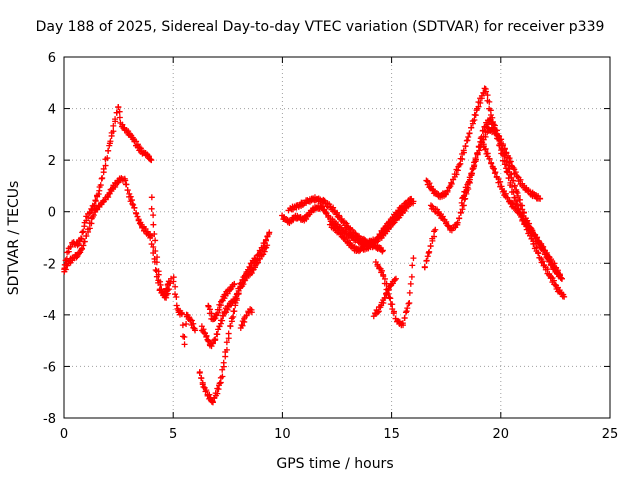  What do you see at coordinates (49, 316) in the screenshot?
I see `y-tick-label: -4` at bounding box center [49, 316].